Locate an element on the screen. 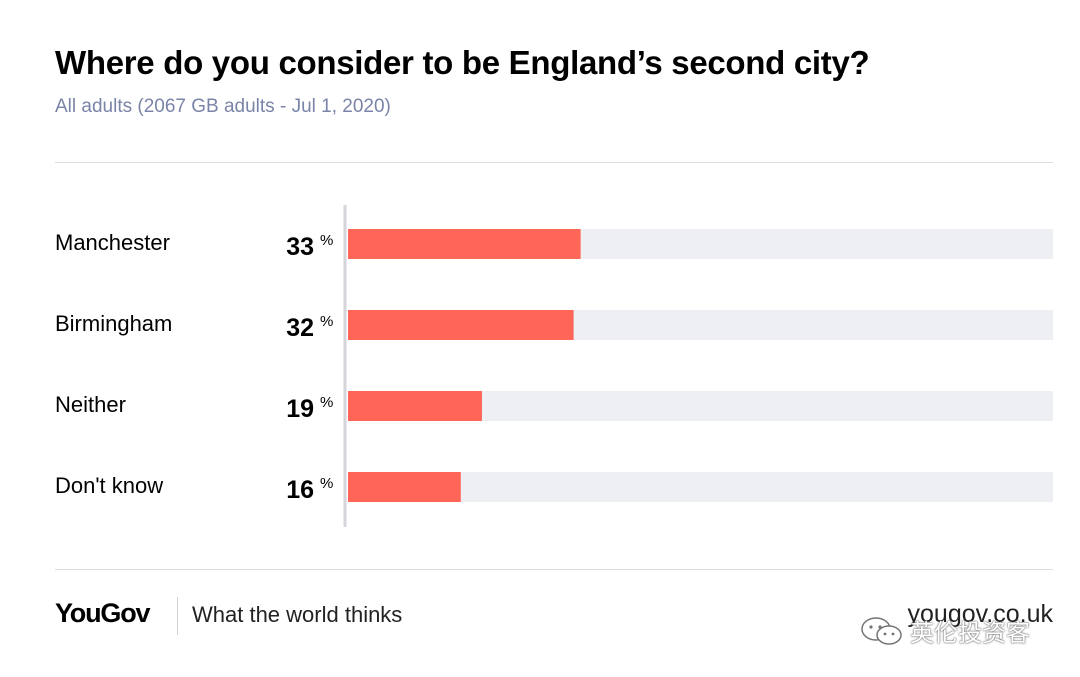  footer-divider is located at coordinates (177, 616).